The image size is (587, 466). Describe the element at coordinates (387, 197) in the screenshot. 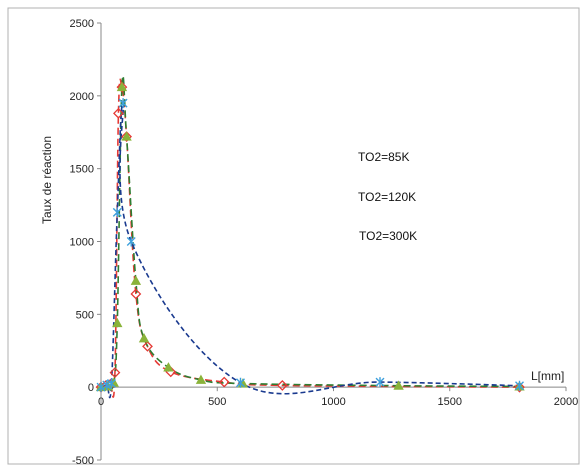

I see `annotation-to2-120k: TO2=120K` at that location.